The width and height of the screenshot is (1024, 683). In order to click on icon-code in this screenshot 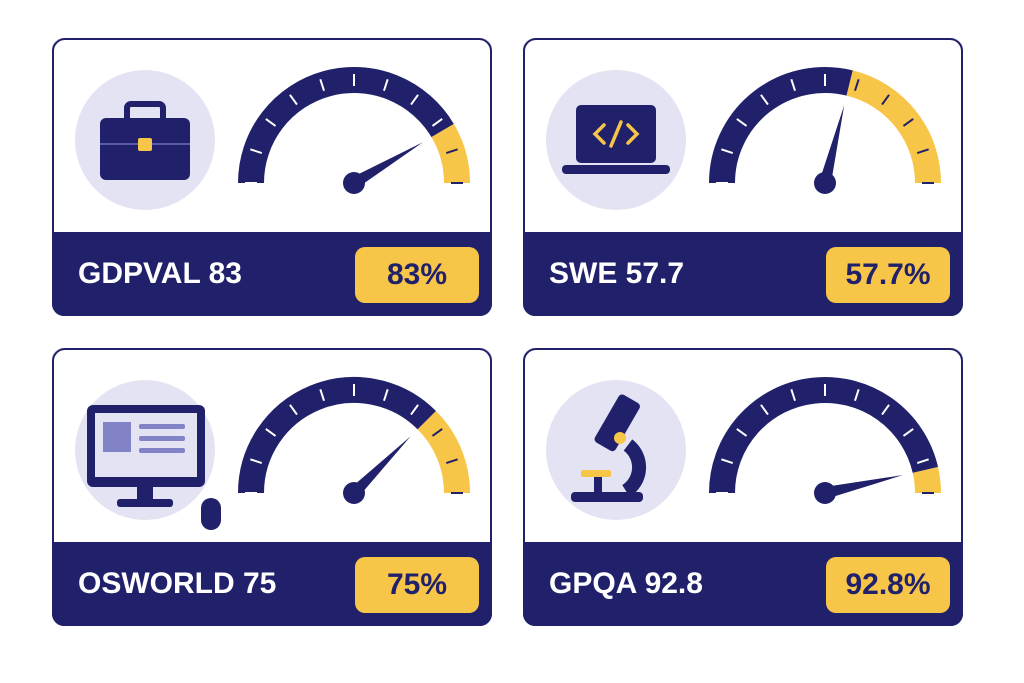, I will do `click(616, 134)`.